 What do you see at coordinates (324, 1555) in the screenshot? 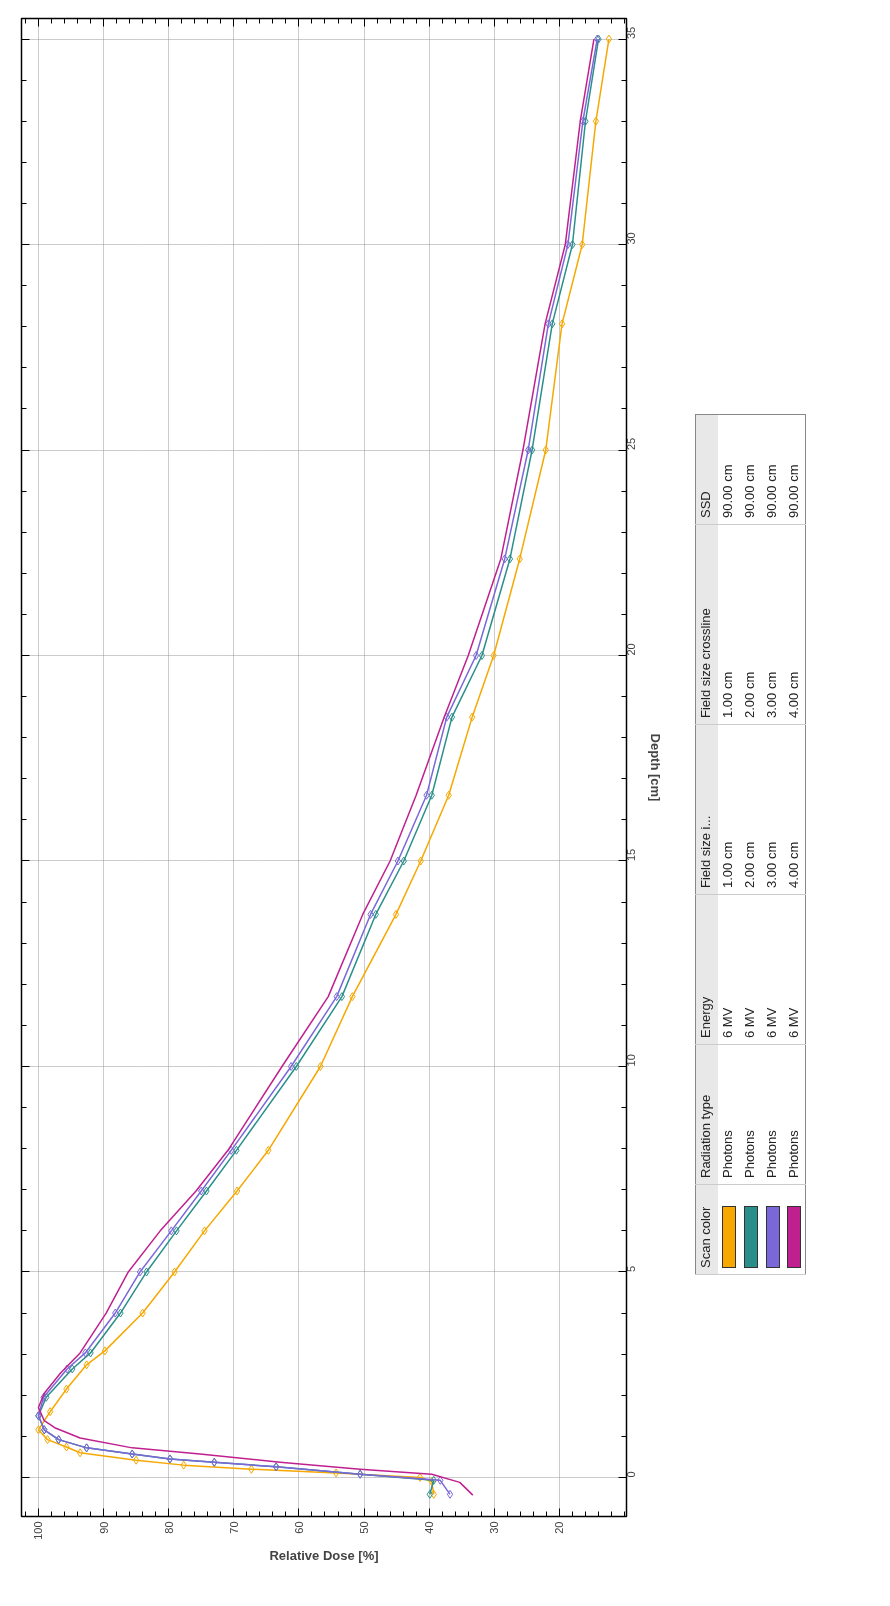
I see `x-axis-title: Relative Dose [%]` at bounding box center [324, 1555].